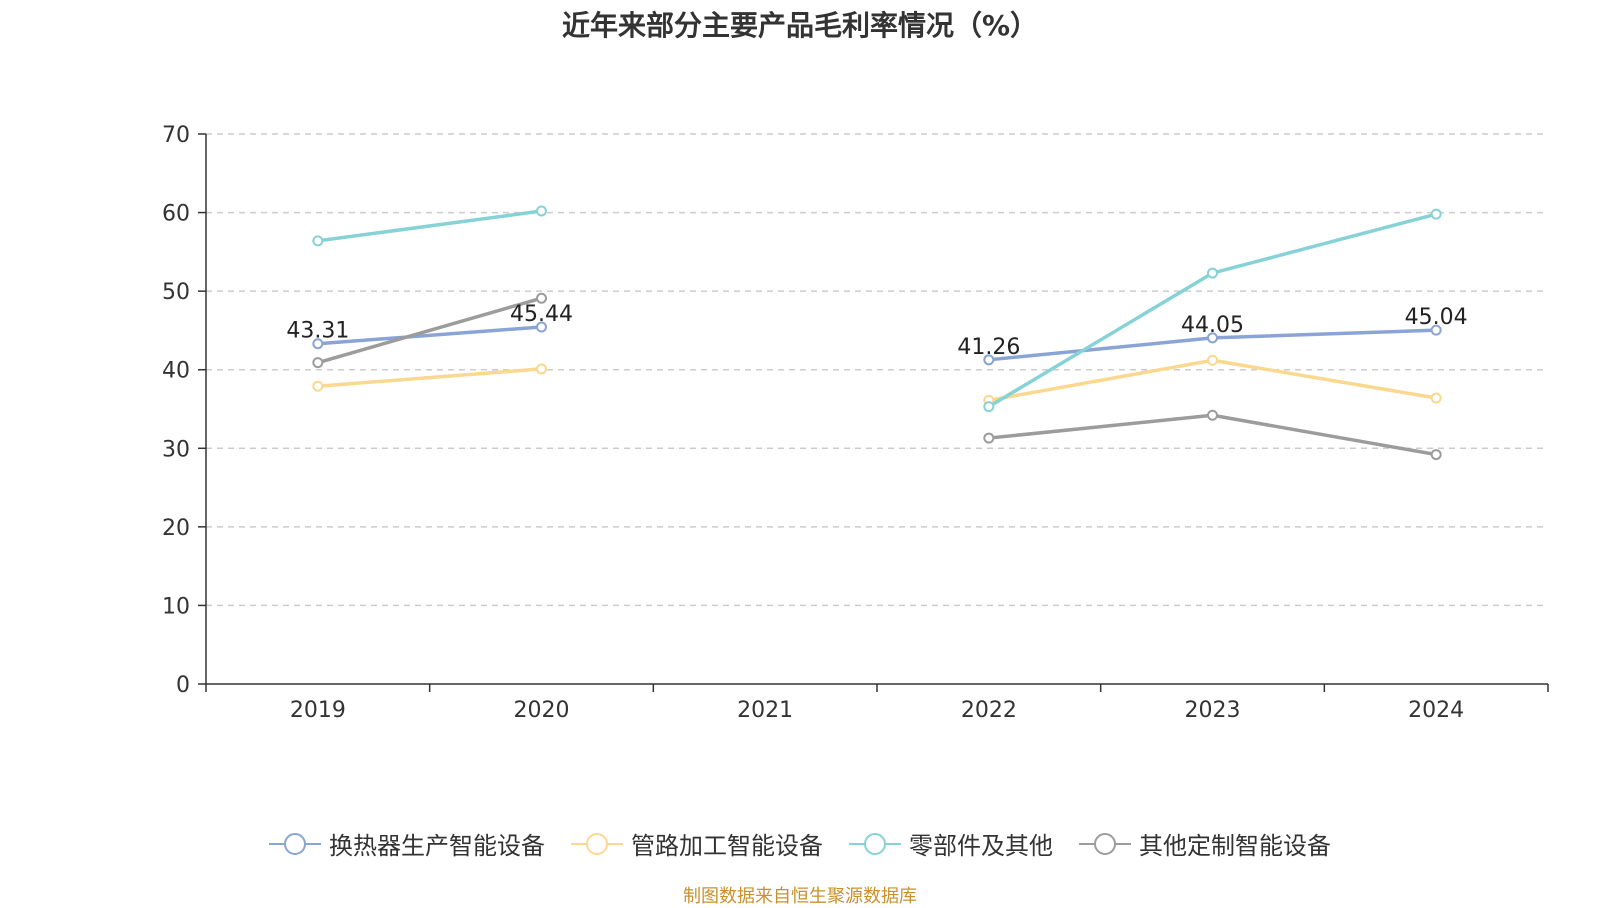  I want to click on data-label: 44.05, so click(1212, 325).